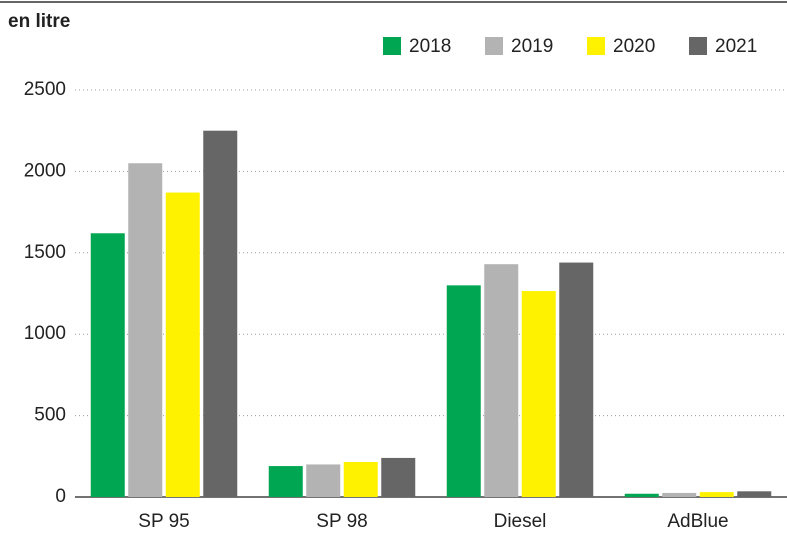 Image resolution: width=787 pixels, height=533 pixels. What do you see at coordinates (697, 521) in the screenshot?
I see `x-tick-label: AdBlue` at bounding box center [697, 521].